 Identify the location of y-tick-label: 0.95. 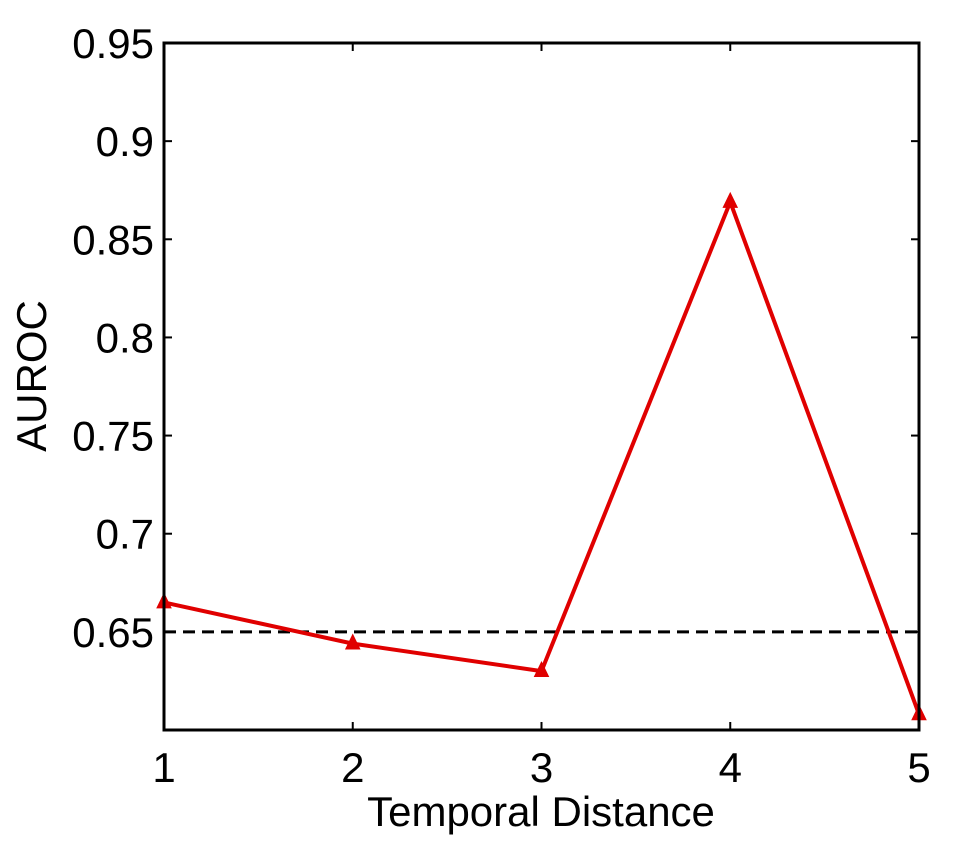
(113, 43).